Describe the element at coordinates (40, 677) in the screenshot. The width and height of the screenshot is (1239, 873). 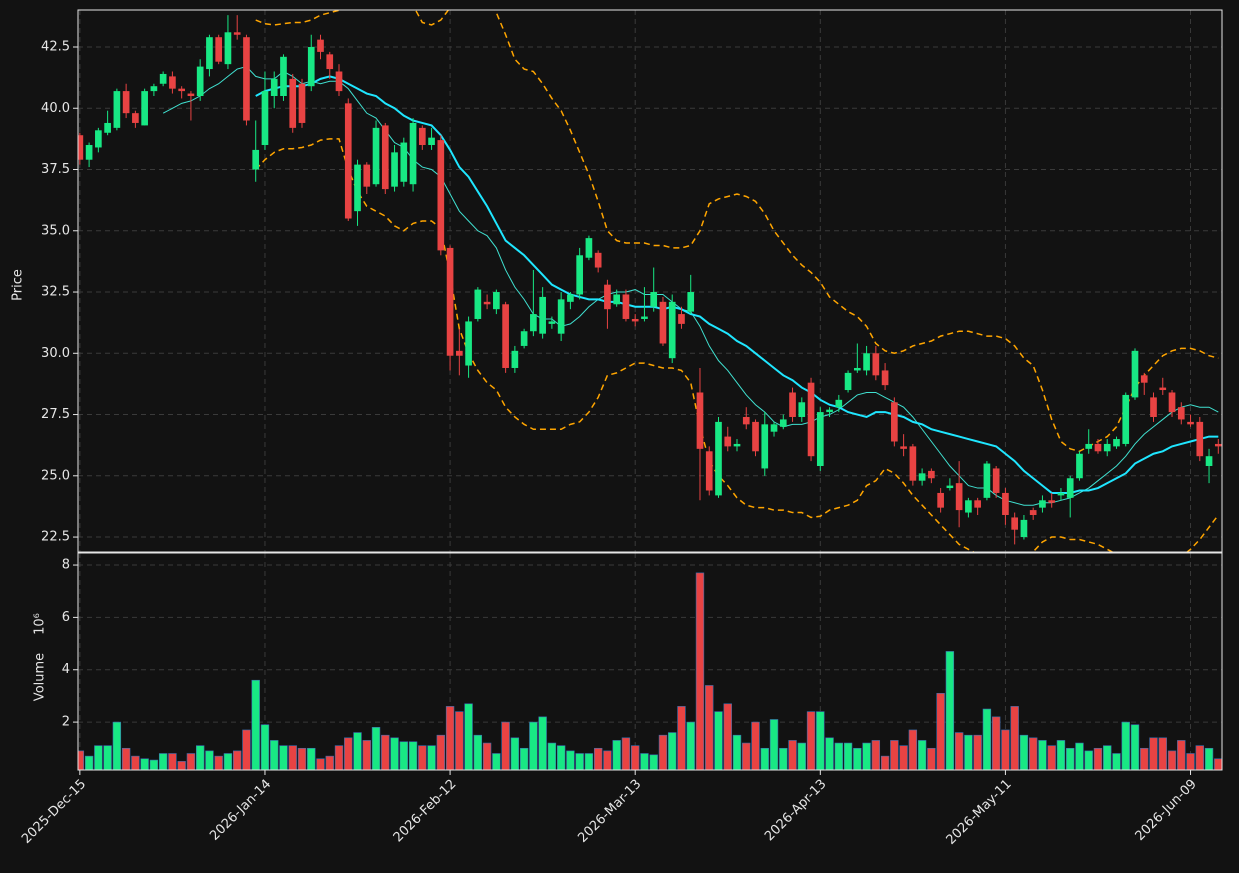
I see `y-axis-label: Volume` at that location.